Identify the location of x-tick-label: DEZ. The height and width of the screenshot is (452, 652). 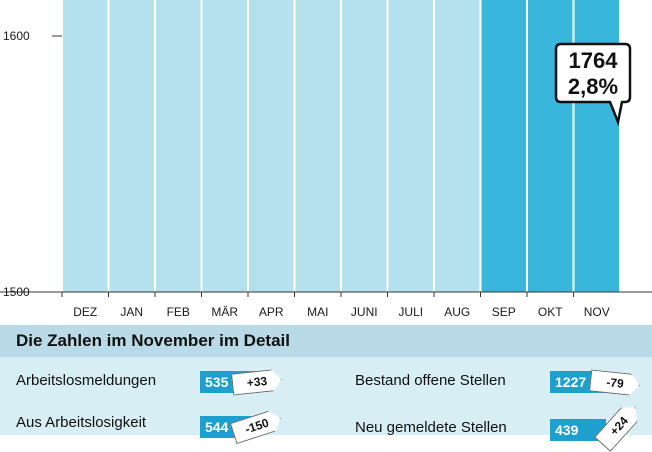
(85, 312).